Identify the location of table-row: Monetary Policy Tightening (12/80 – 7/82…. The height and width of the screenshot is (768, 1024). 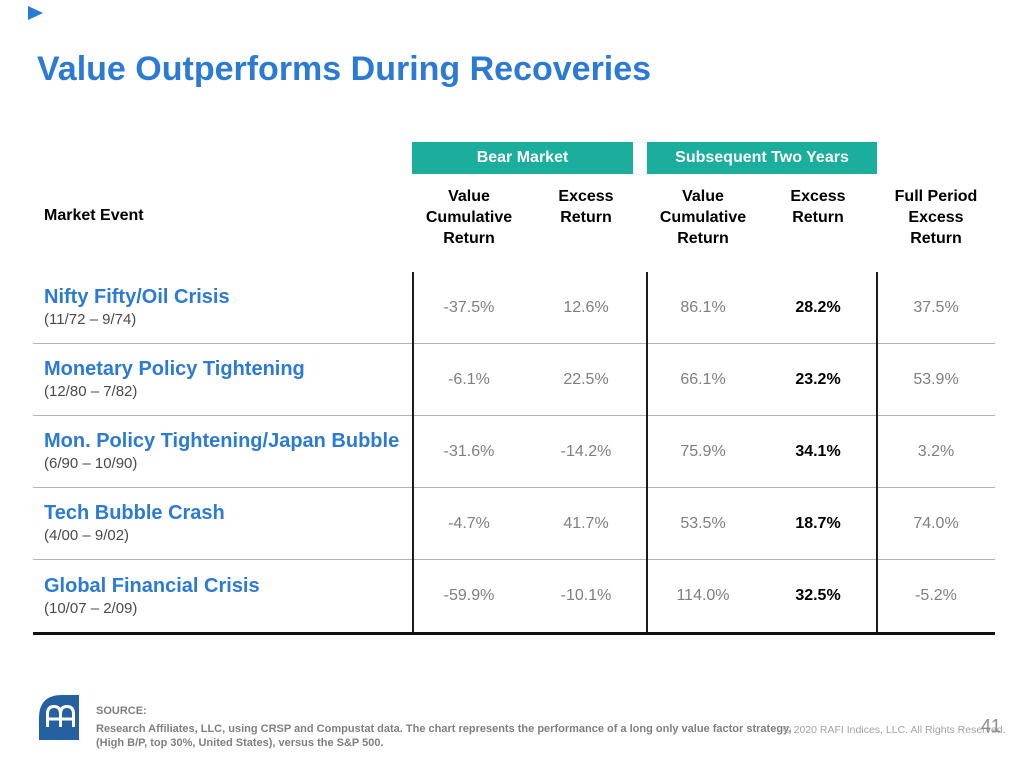
(514, 380).